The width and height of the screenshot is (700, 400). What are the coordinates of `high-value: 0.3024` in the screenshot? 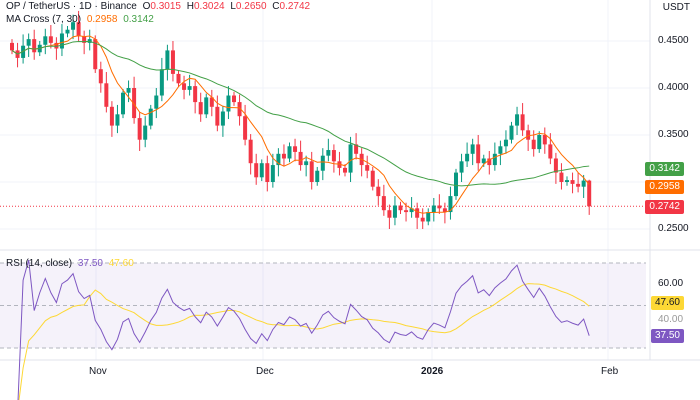 It's located at (209, 6).